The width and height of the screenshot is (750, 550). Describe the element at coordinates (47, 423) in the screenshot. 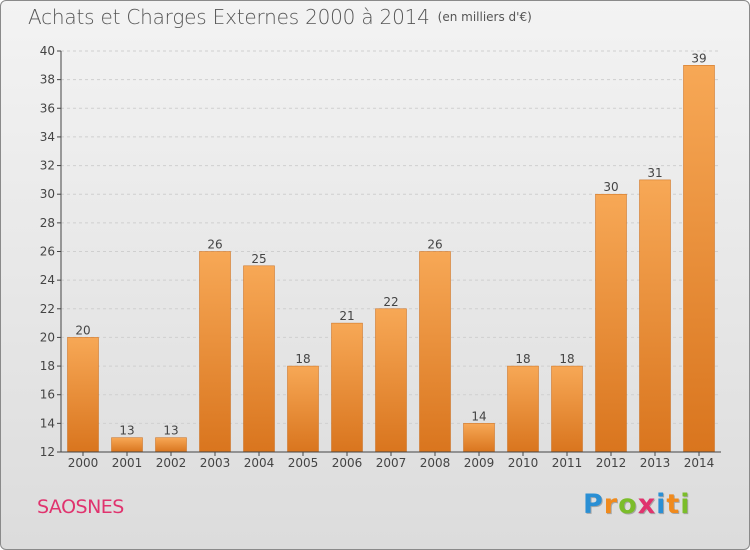

I see `y-tick-label: 14` at that location.